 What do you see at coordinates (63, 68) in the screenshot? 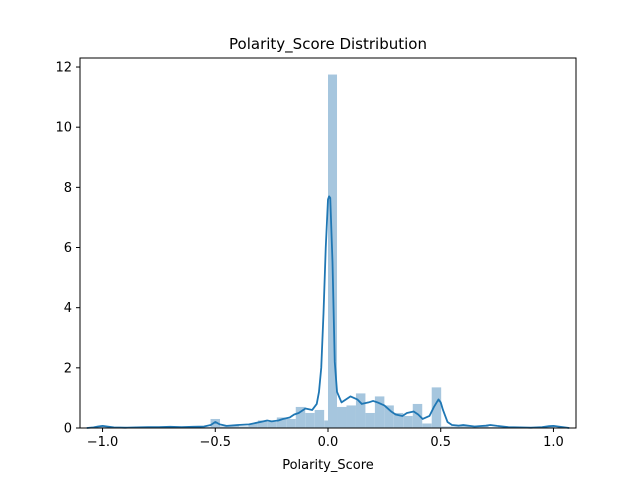
I see `y-tick-label: 12` at bounding box center [63, 68].